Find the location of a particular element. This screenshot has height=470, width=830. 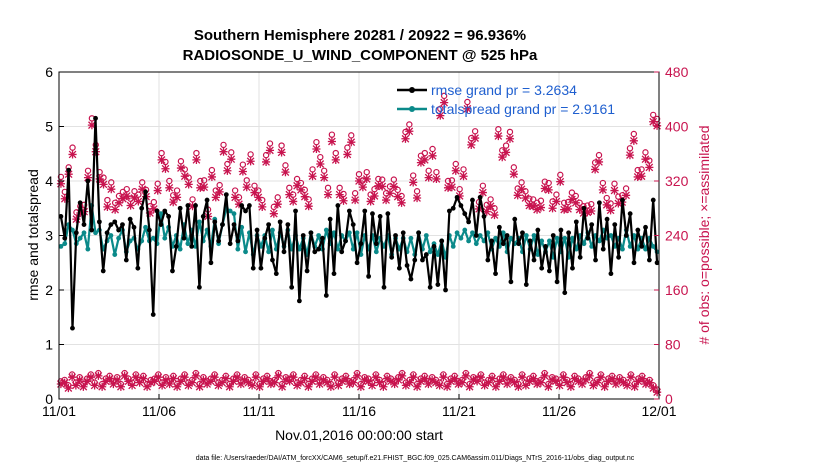

x-tick-label: 11/06 is located at coordinates (159, 411).